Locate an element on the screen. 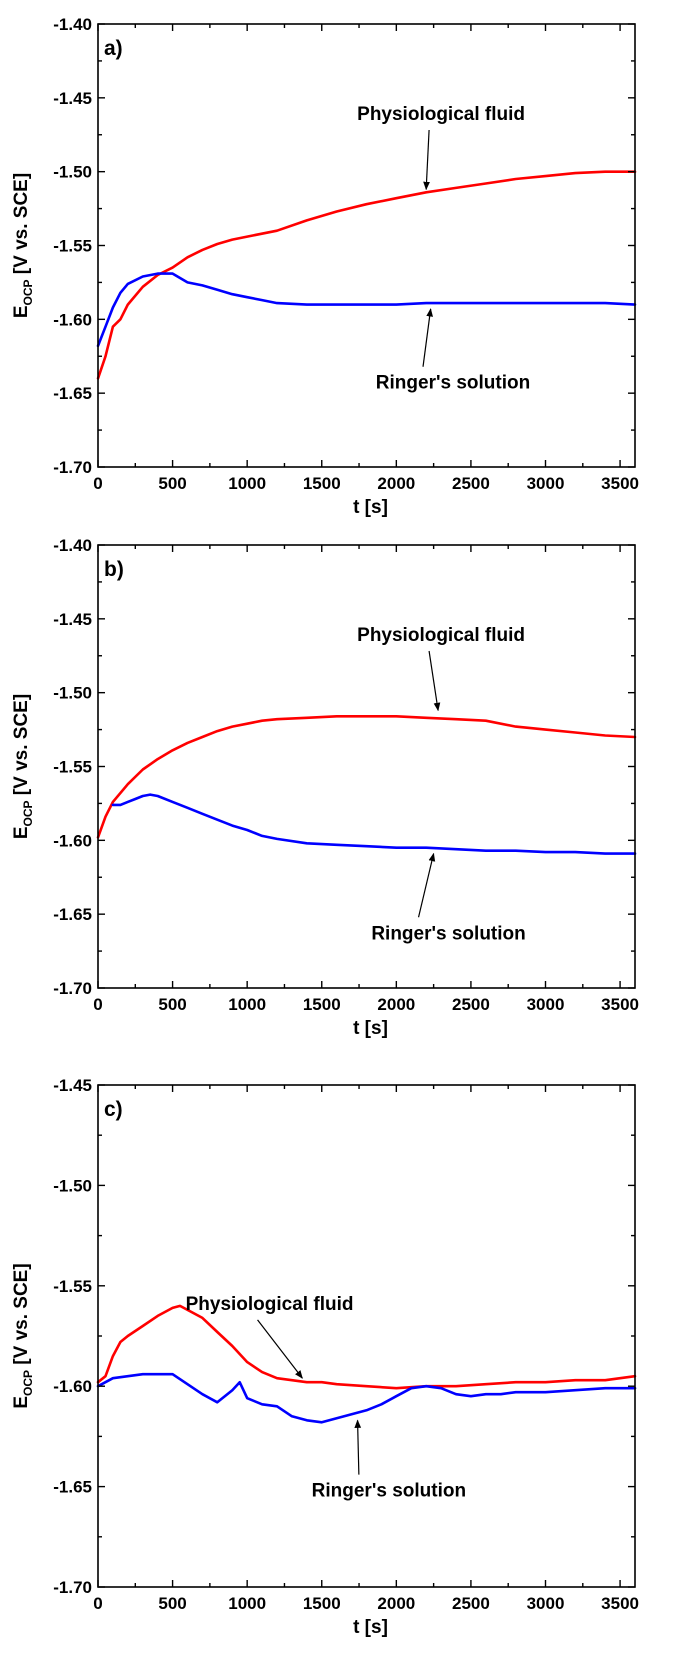 The image size is (679, 1659). panel-label: a) is located at coordinates (113, 48).